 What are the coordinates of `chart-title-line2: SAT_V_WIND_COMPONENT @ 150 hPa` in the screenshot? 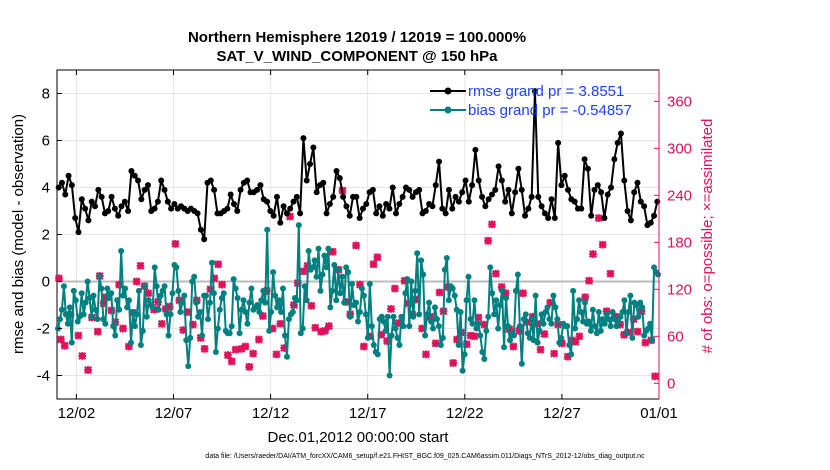 It's located at (357, 56).